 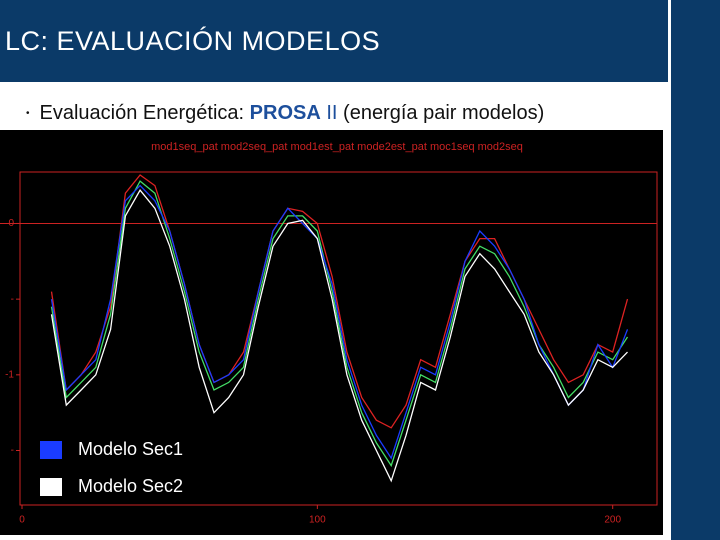 I want to click on side-strip, so click(x=695, y=270).